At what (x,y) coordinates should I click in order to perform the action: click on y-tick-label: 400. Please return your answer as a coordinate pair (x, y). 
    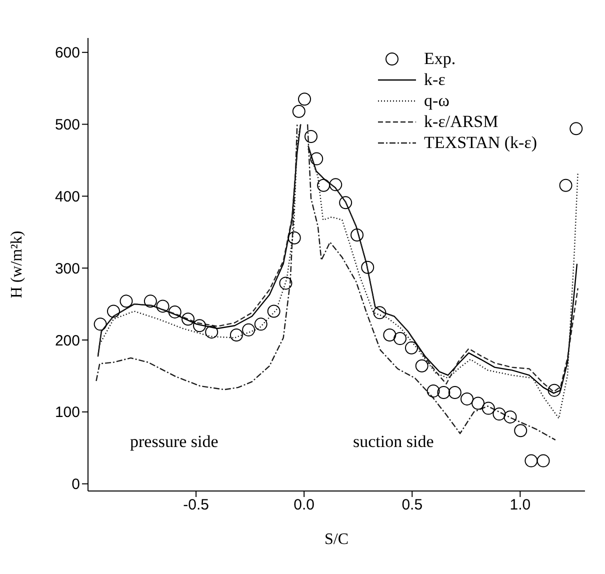
    Looking at the image, I should click on (67, 197).